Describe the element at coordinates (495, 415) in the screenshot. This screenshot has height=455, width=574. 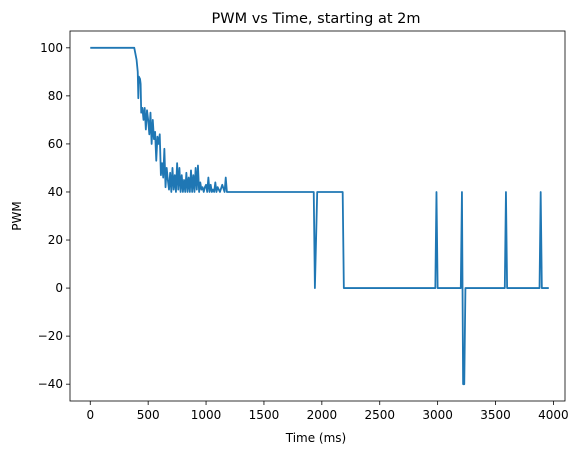
I see `x-tick-label: 3500` at that location.